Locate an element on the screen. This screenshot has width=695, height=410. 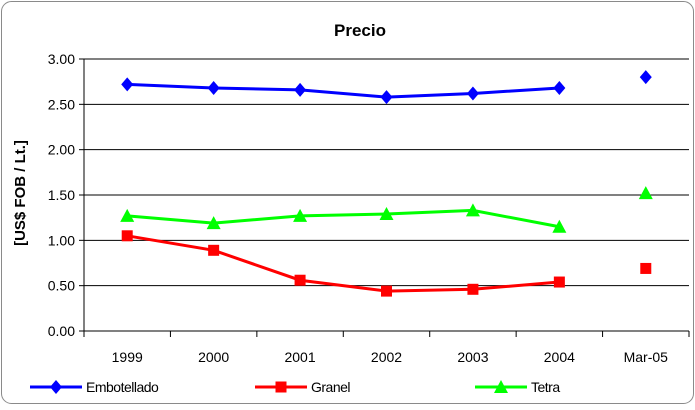
legend-item: Tetra is located at coordinates (518, 387).